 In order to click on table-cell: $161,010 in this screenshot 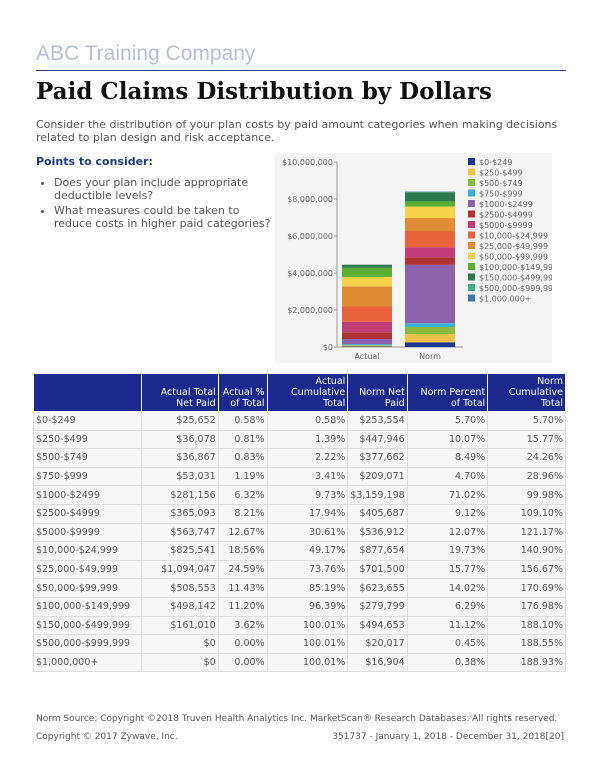, I will do `click(179, 625)`.